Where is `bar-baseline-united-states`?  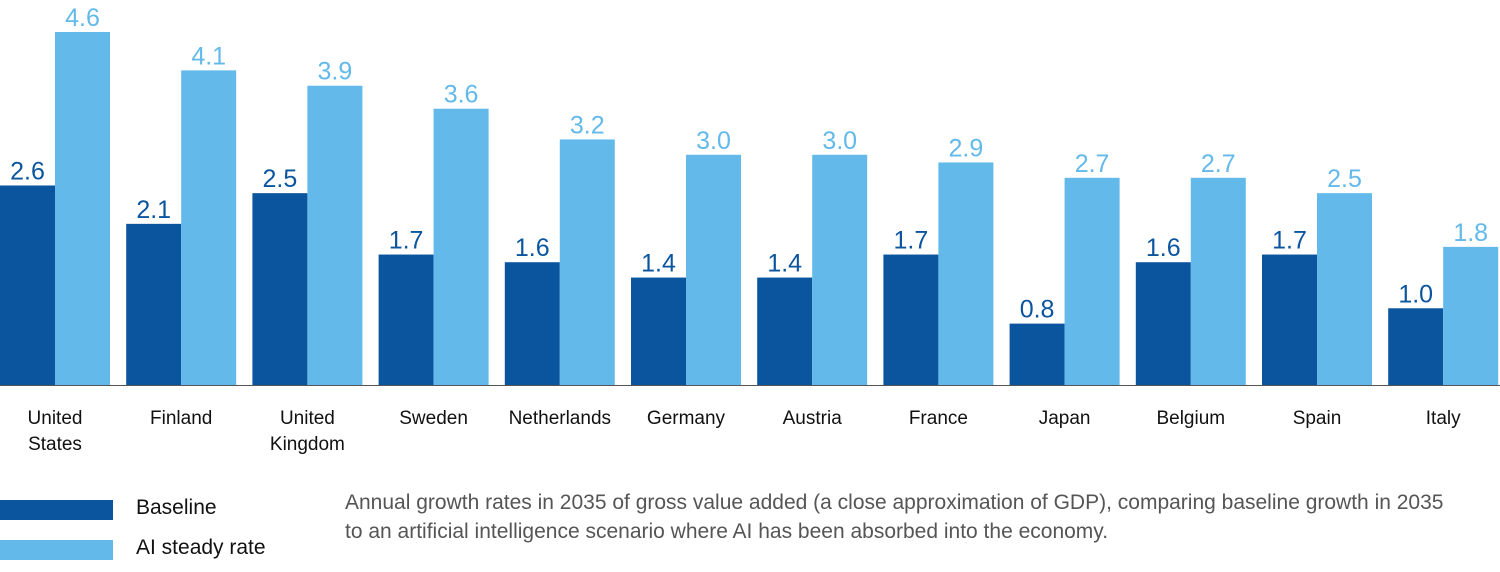 bar-baseline-united-states is located at coordinates (27, 285).